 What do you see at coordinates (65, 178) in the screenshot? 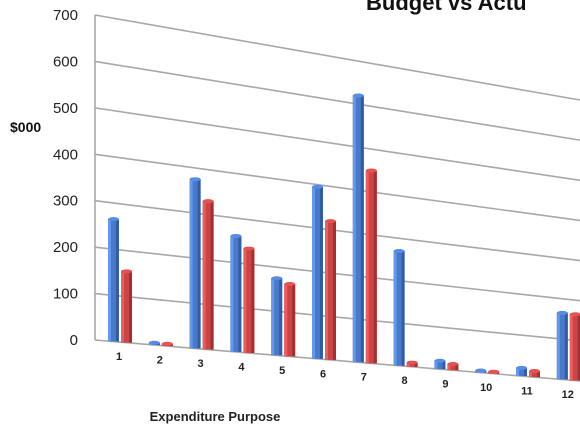
I see `y-tick-labels: 0 100 200 300 400 500 600 700` at bounding box center [65, 178].